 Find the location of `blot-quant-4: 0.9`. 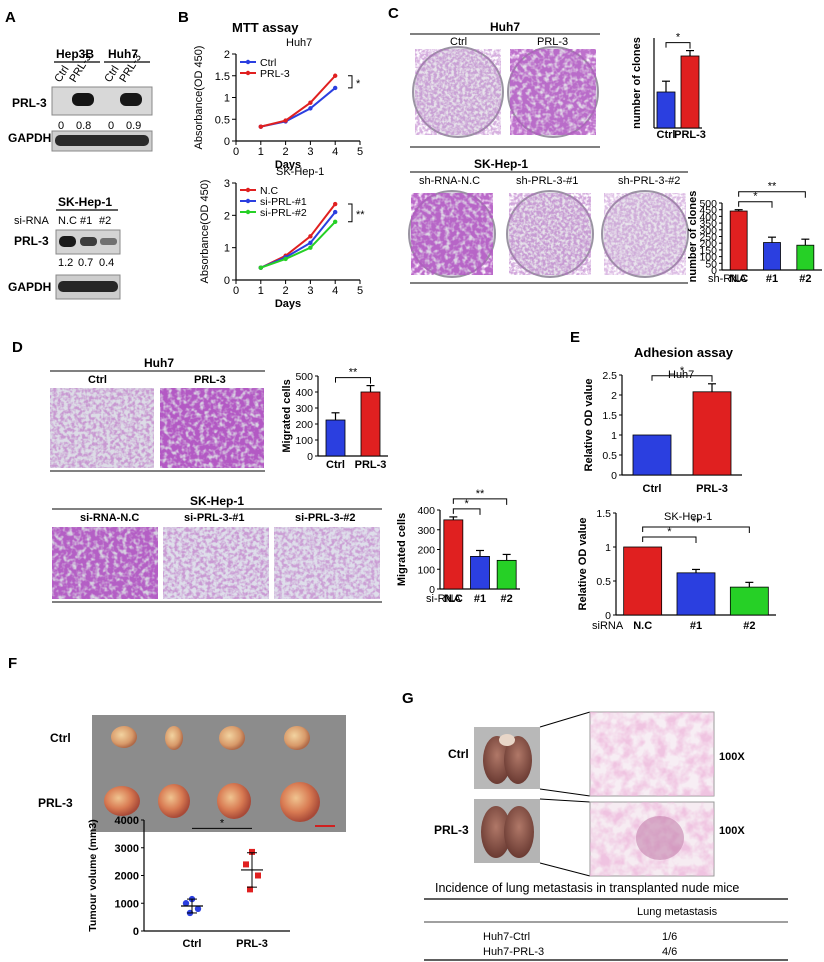

blot-quant-4: 0.9 is located at coordinates (133, 126).